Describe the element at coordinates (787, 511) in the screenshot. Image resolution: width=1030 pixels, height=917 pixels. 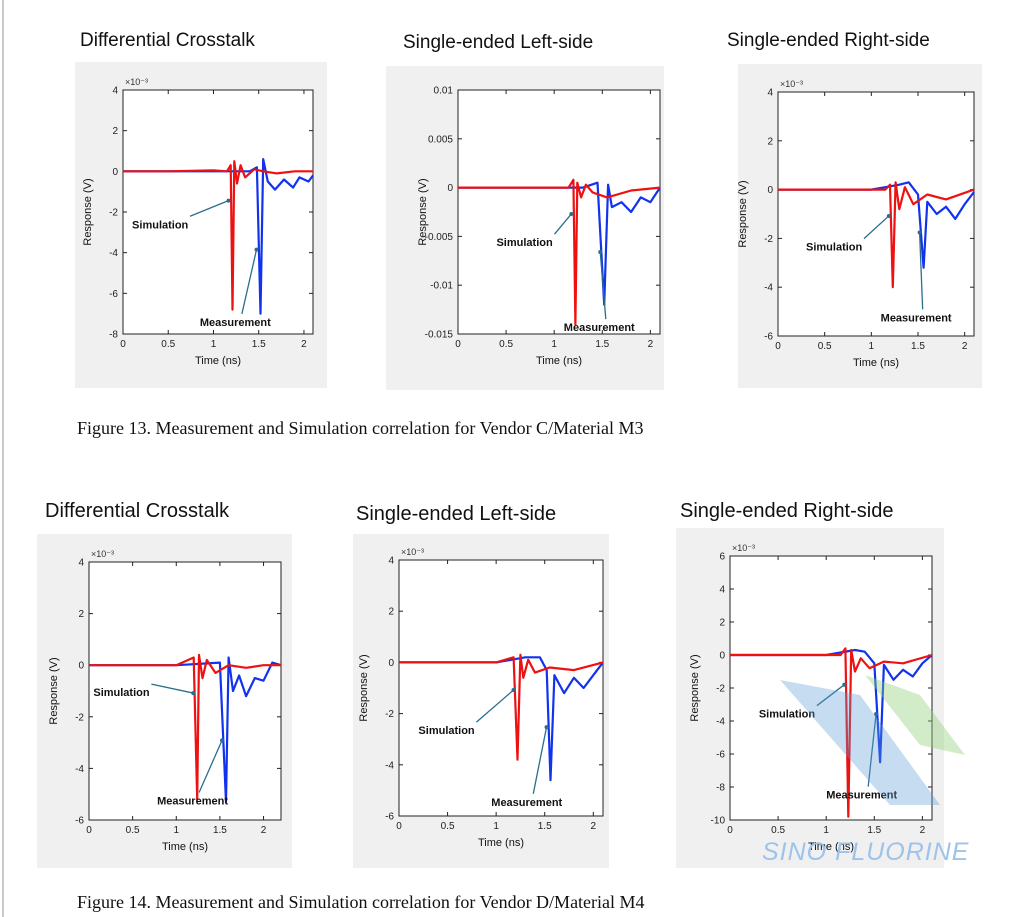
I see `figure14-chart3-title: Single-ended Right-side` at that location.